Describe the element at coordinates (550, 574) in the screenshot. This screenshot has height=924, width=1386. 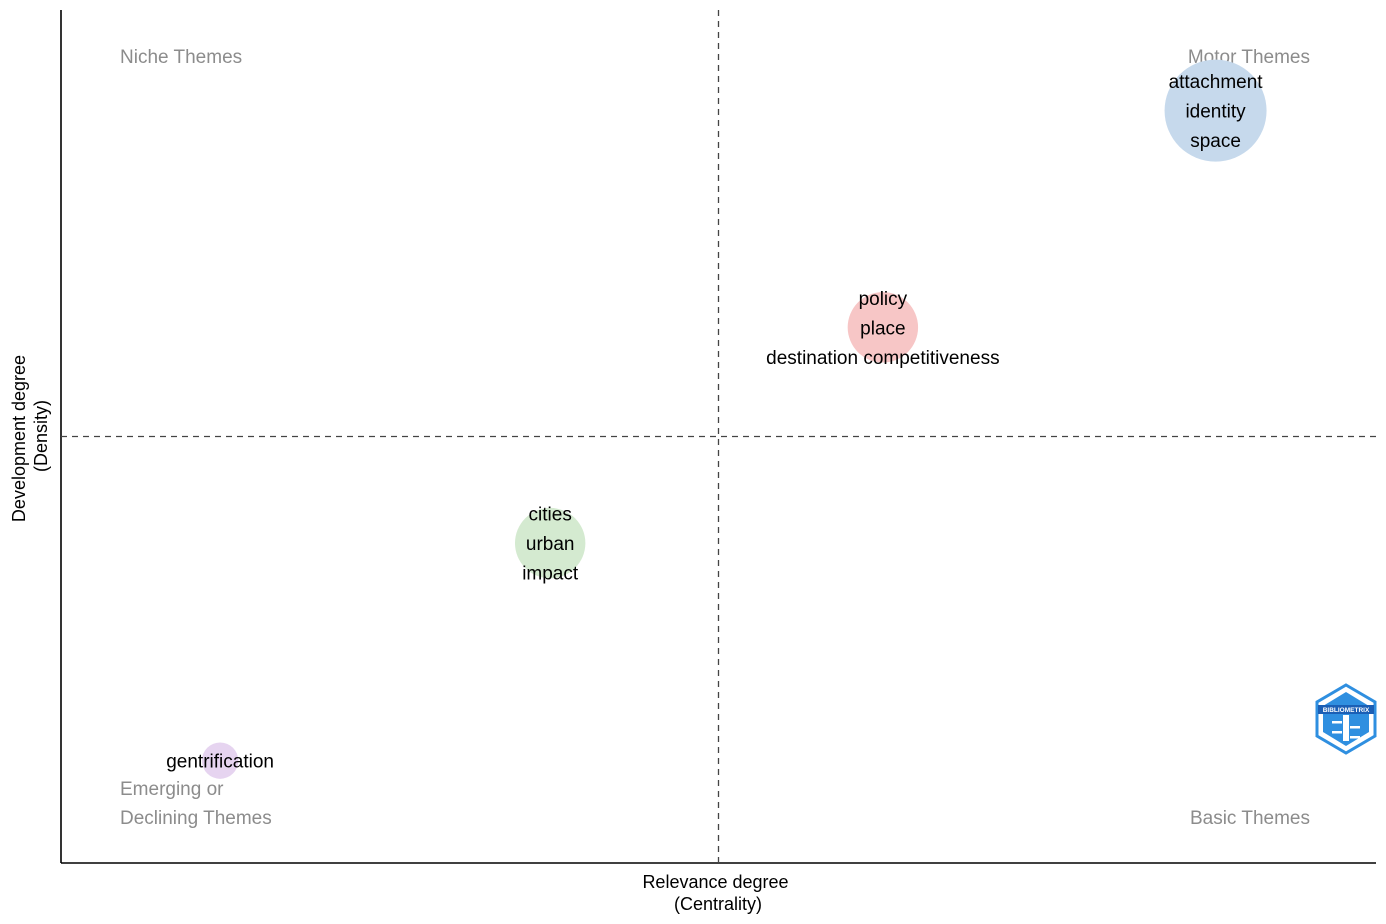
I see `cluster-label: impact` at that location.